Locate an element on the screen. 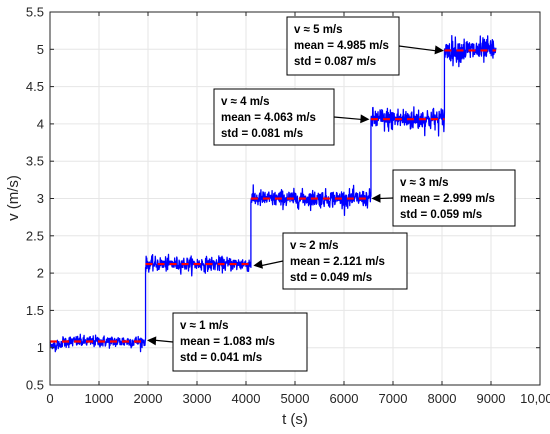  x-tick-label: 10,000 is located at coordinates (535, 398).